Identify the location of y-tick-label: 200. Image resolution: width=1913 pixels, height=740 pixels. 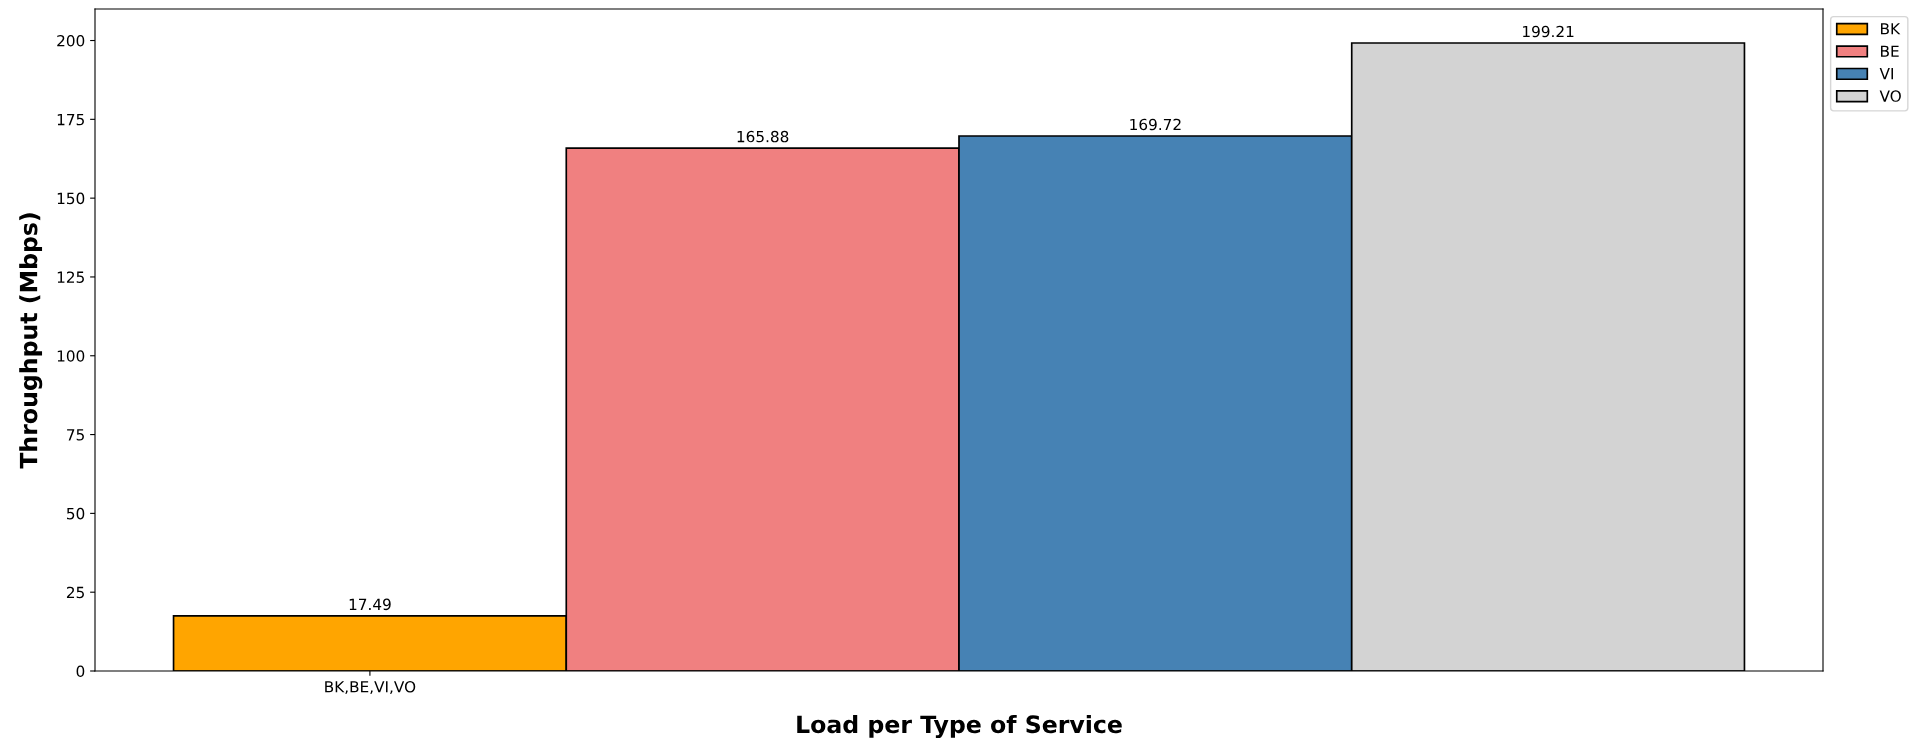
(71, 40).